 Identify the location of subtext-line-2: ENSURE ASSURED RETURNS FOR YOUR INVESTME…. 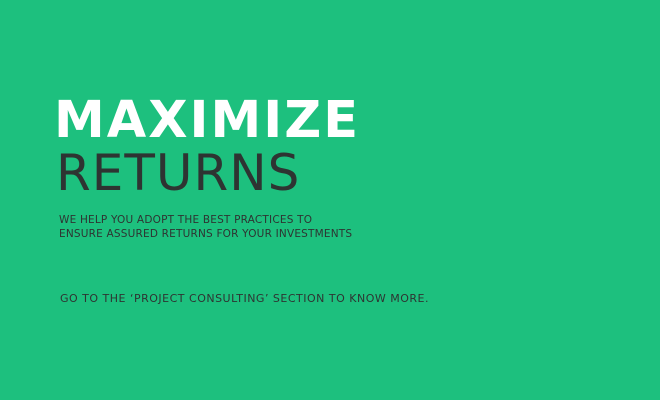
(206, 234).